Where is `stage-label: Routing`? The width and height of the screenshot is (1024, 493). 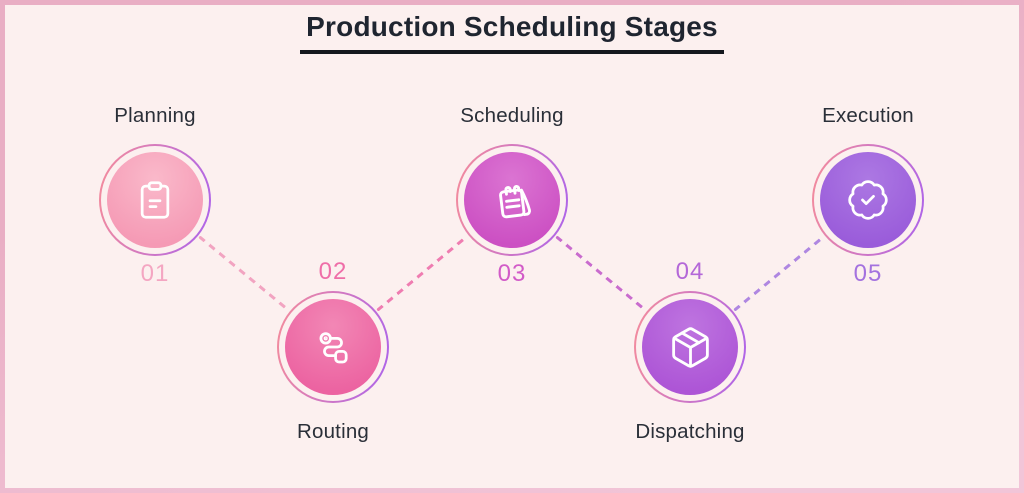 stage-label: Routing is located at coordinates (333, 431).